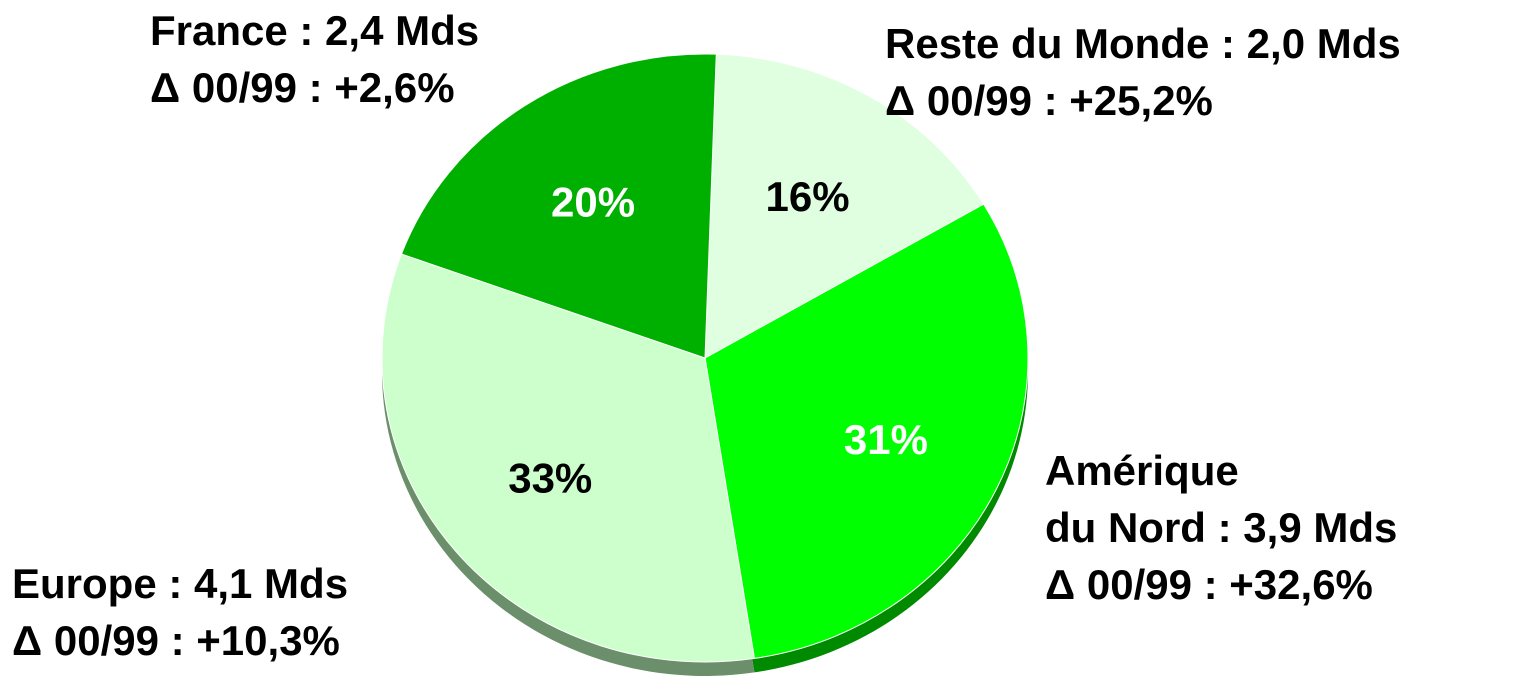 The width and height of the screenshot is (1519, 685). Describe the element at coordinates (1221, 527) in the screenshot. I see `slice-label: du Nord : 3,9 Mds` at that location.